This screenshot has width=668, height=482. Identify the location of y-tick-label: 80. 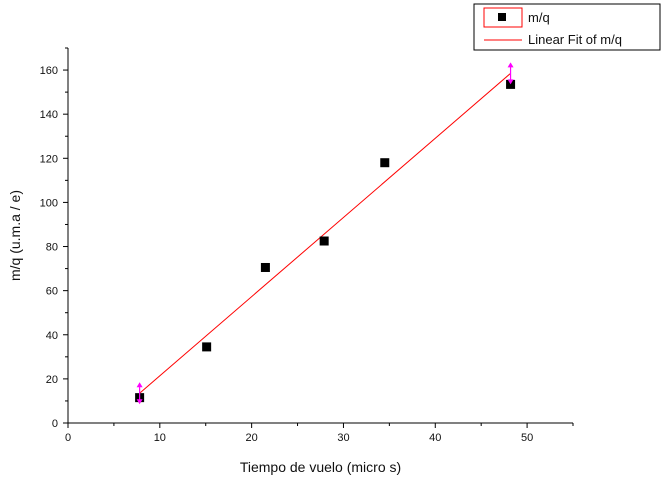
(52, 248).